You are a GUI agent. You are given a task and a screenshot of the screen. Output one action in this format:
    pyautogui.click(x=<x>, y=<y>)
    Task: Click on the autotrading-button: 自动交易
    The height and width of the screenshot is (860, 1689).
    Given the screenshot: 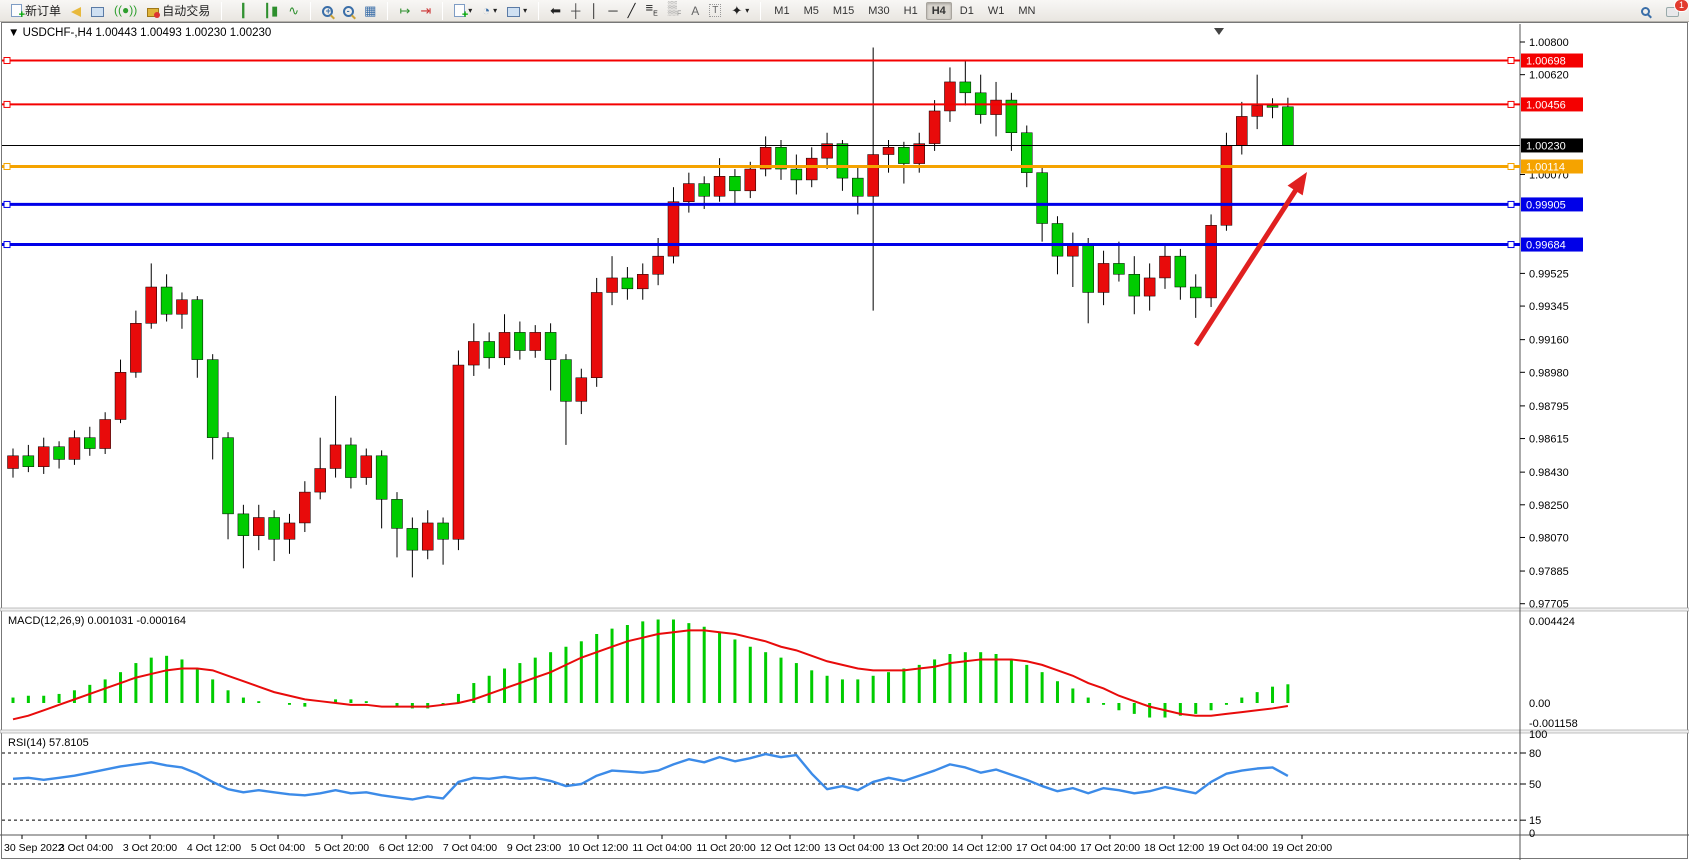 What is the action you would take?
    pyautogui.click(x=178, y=11)
    